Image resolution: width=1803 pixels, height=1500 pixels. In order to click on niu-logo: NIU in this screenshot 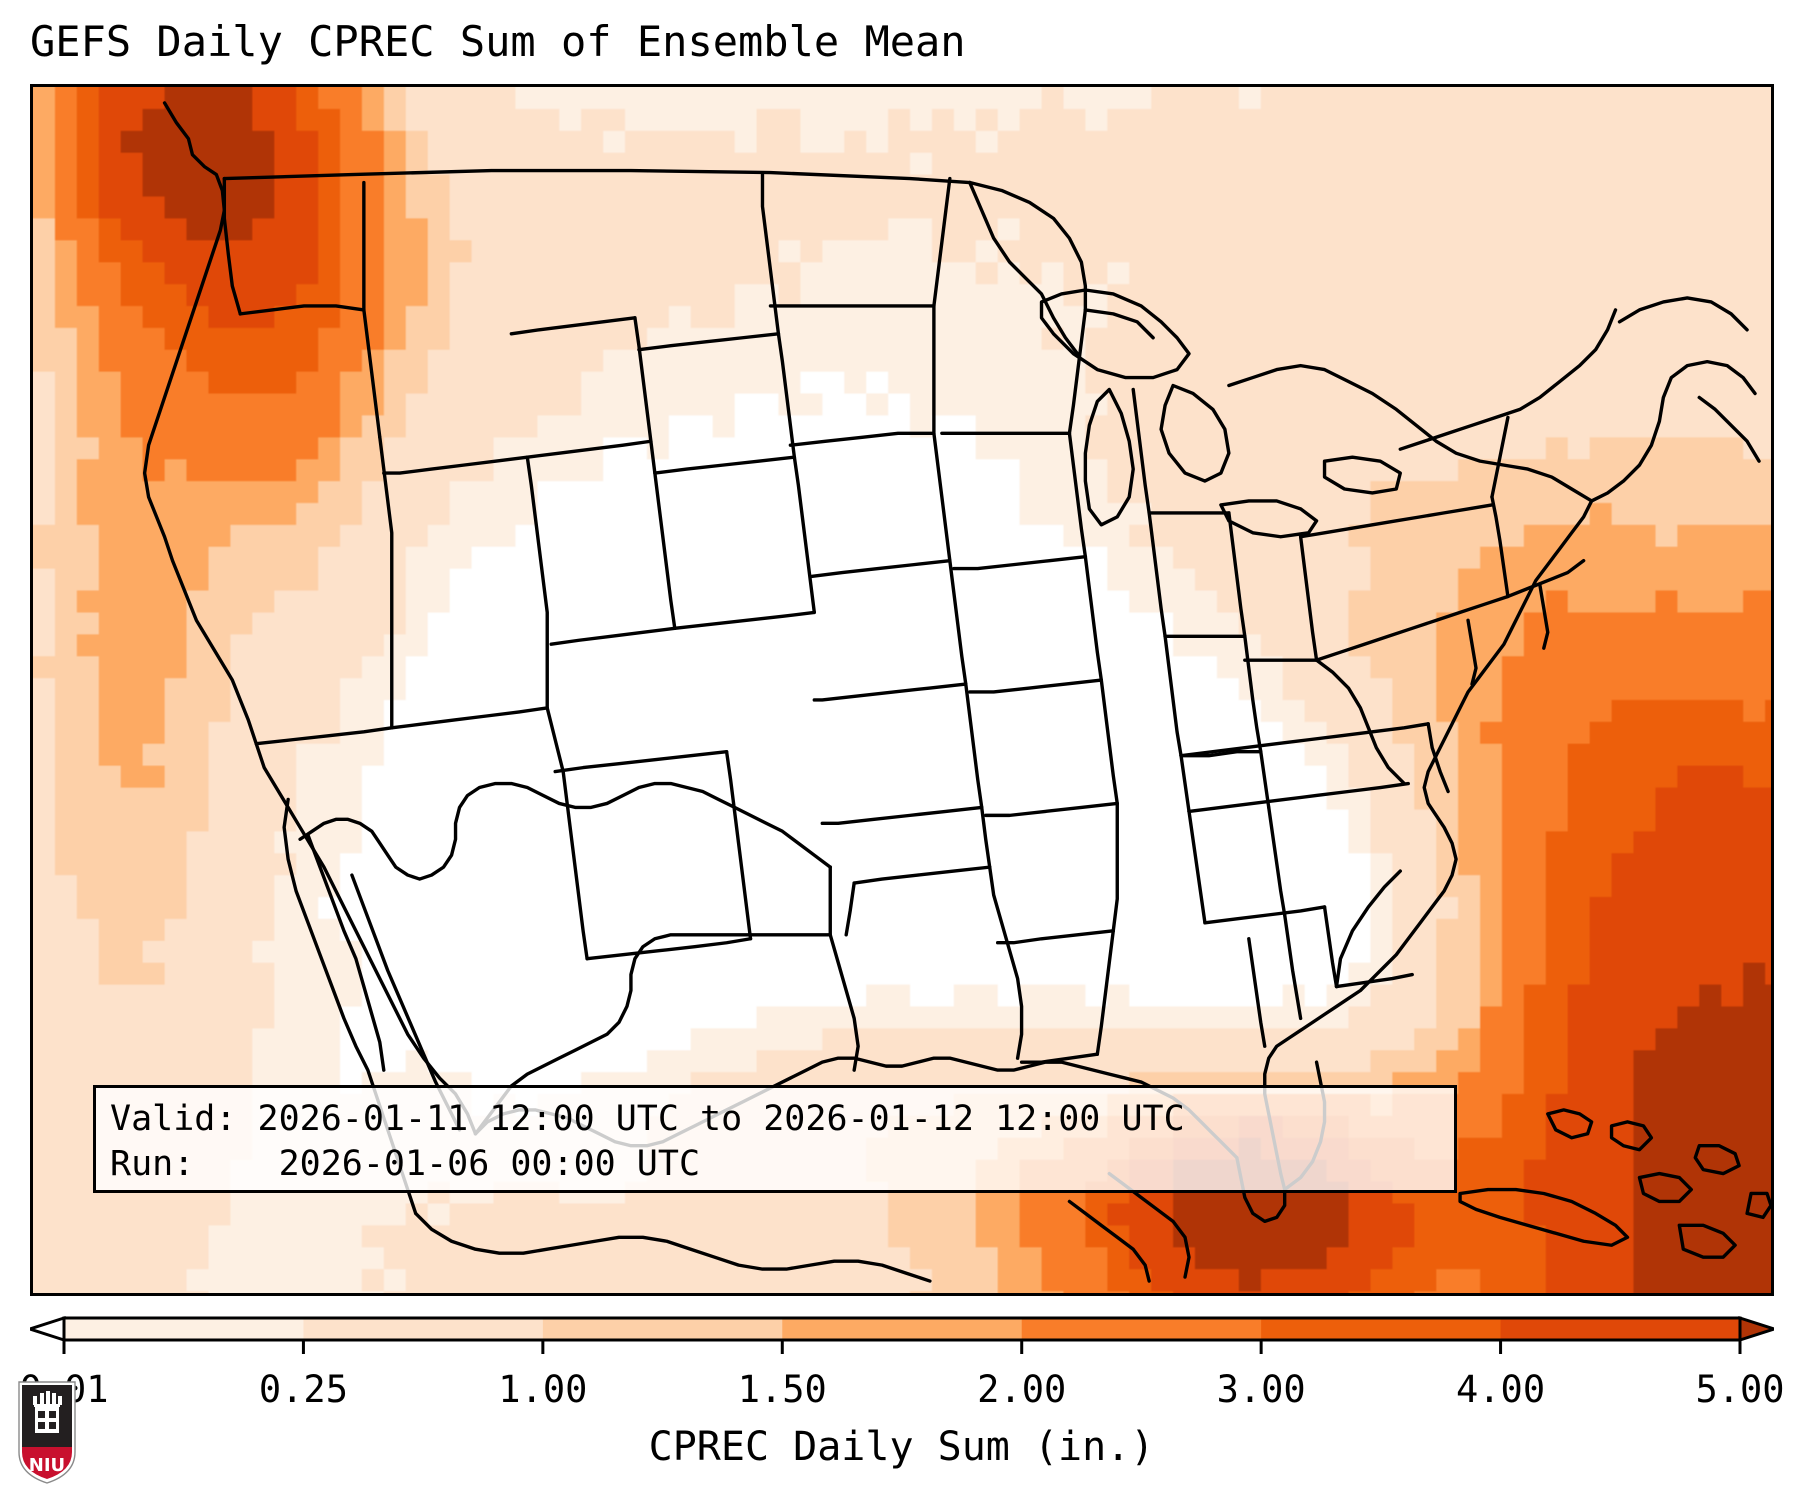, I will do `click(47, 1432)`.